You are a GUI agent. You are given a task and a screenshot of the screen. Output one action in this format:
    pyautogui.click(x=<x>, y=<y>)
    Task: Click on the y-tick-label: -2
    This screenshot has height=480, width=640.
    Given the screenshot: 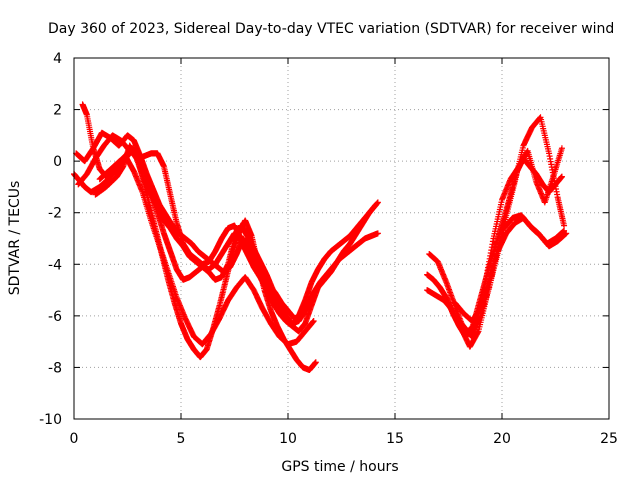 What is the action you would take?
    pyautogui.click(x=55, y=214)
    